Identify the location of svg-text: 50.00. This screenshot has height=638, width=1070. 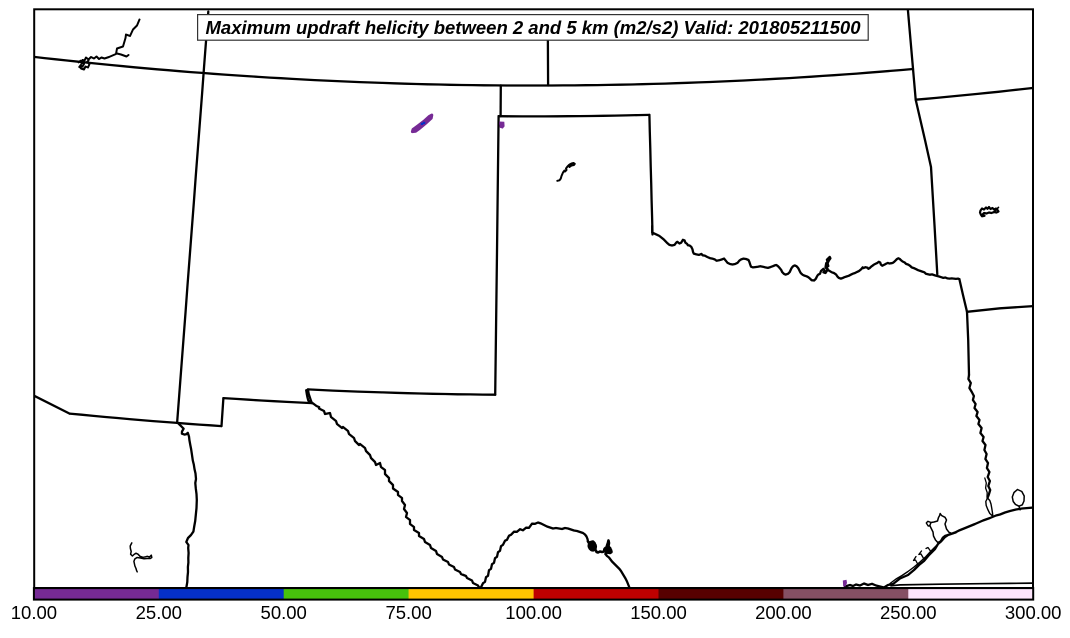
(284, 612).